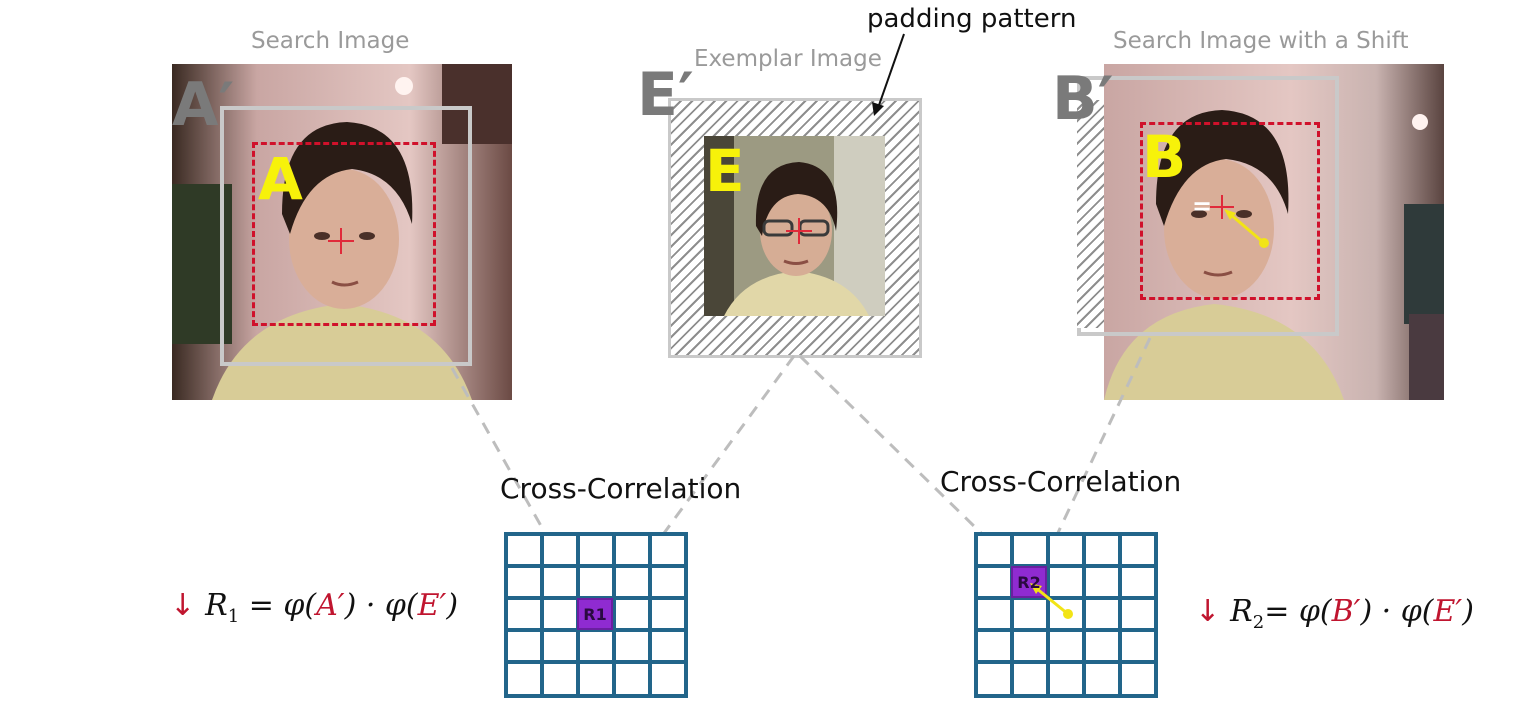 This screenshot has height=712, width=1519. I want to click on cell-label-r2: R2, so click(1029, 582).